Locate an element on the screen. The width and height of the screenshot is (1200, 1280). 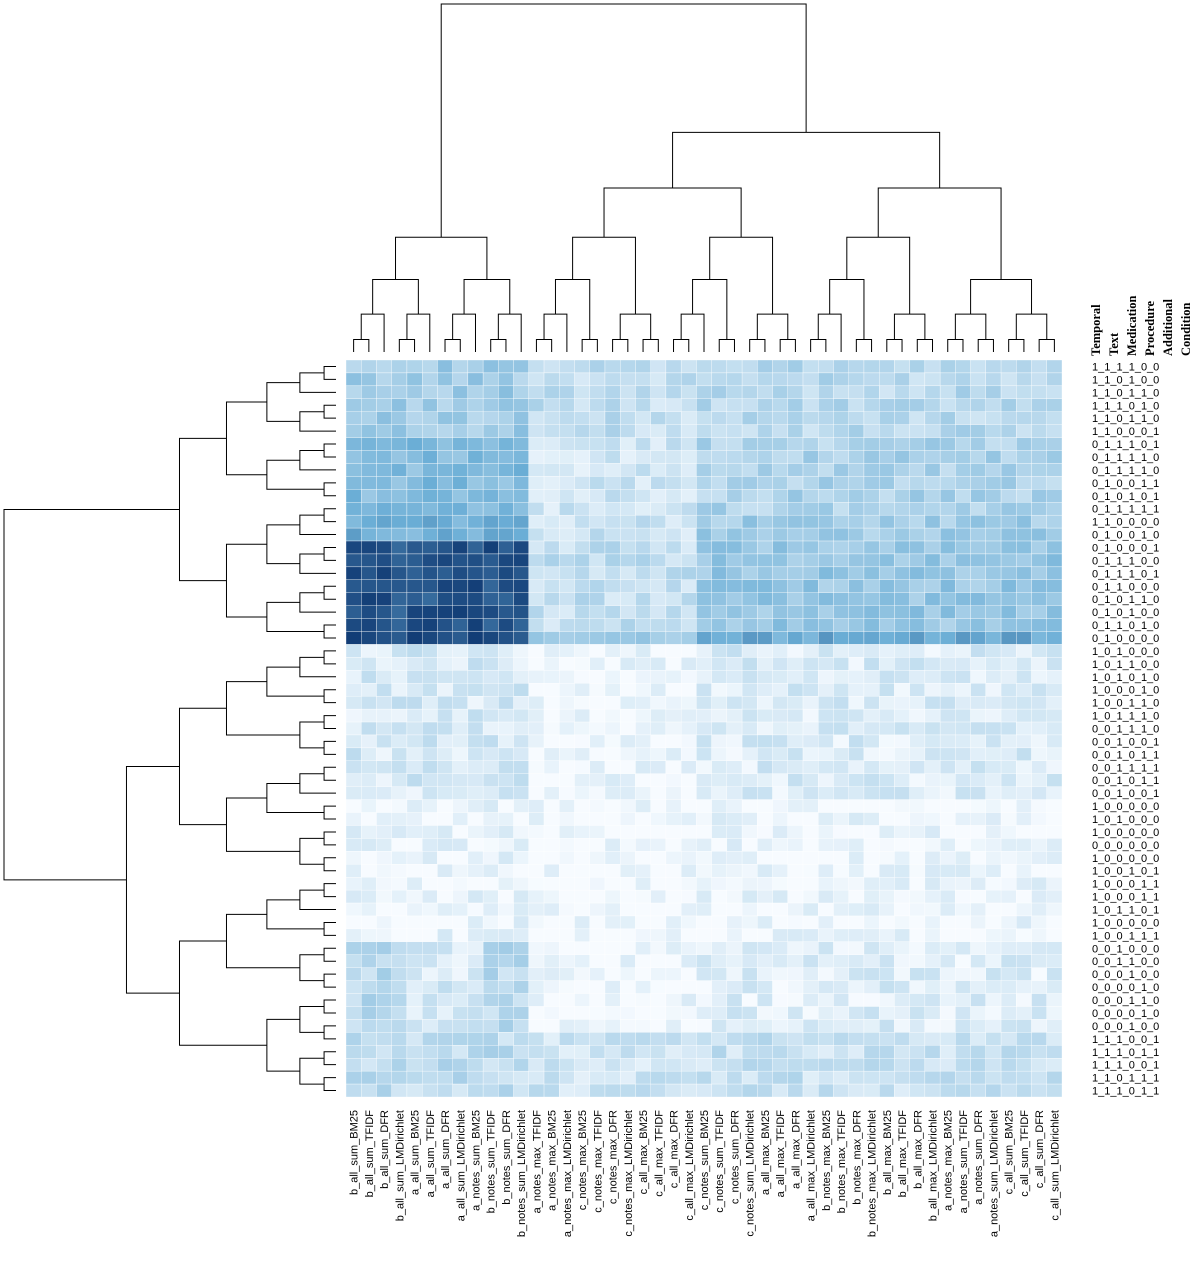
column-label: a_all_sum_BM25 is located at coordinates (416, 1152).